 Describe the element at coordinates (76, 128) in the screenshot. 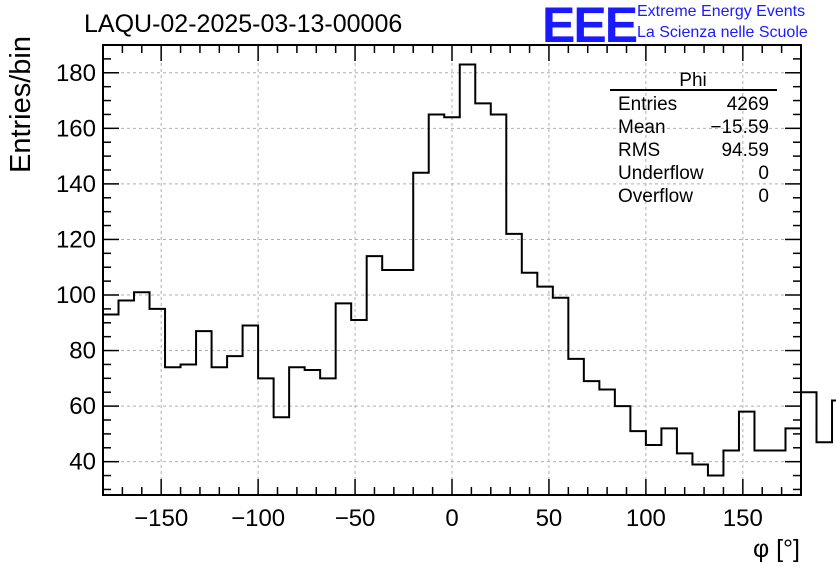

I see `y-tick-label: 160` at that location.